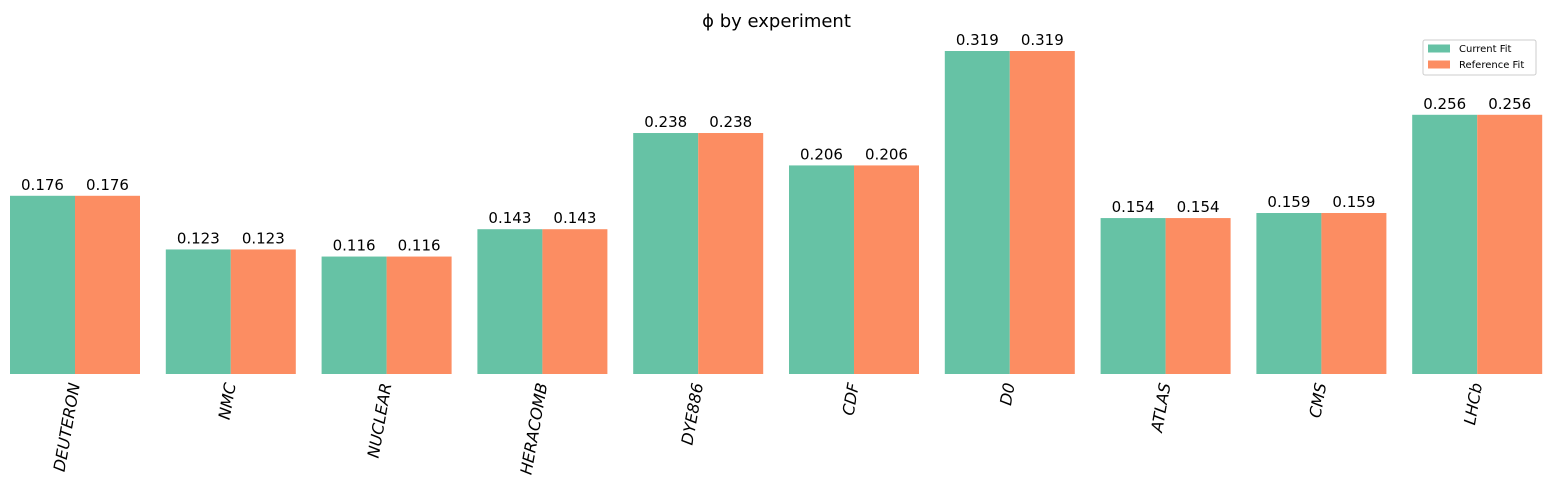  I want to click on data-label-reference-fit-cms: 0.159, so click(1353, 202).